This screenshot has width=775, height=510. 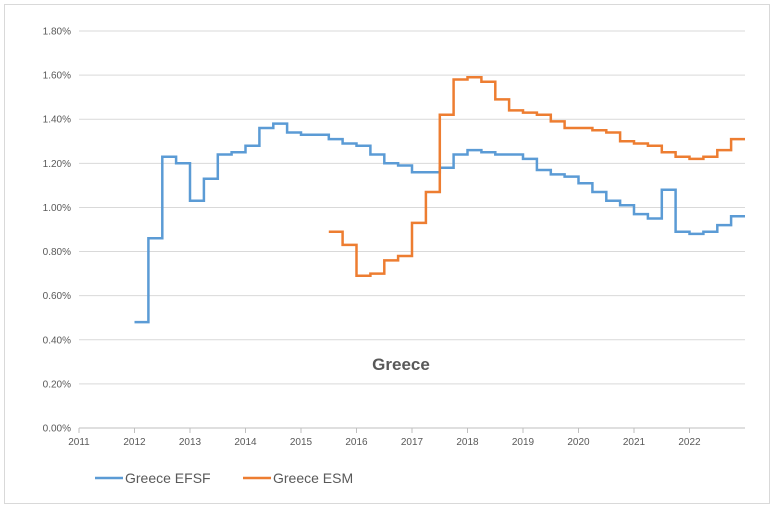 I want to click on y-tick-label: 1.20%, so click(x=57, y=164).